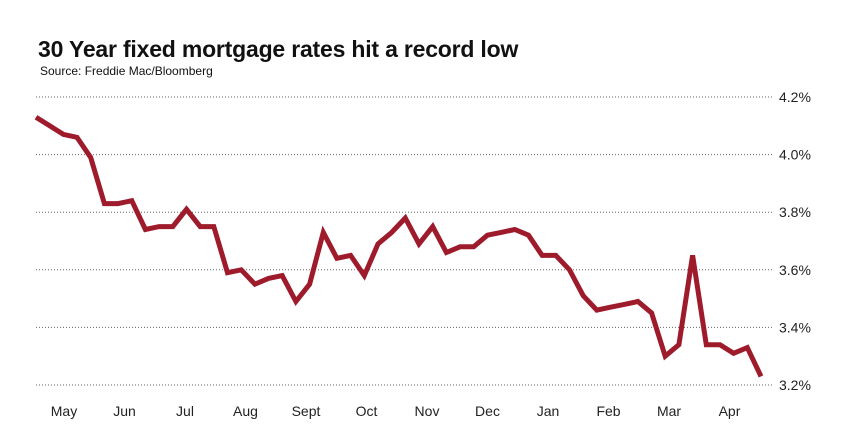 The image size is (850, 441). I want to click on y-tick-label: 3.6%, so click(795, 270).